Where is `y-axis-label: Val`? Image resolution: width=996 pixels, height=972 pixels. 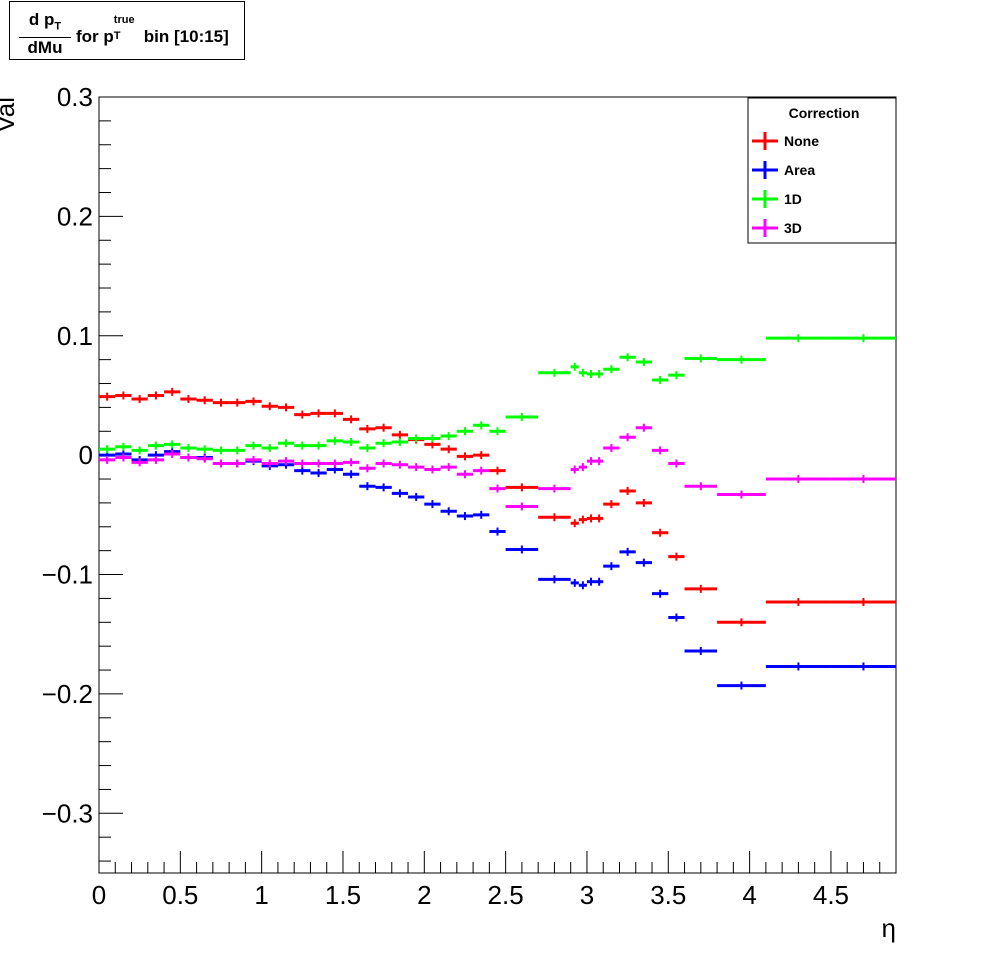 y-axis-label: Val is located at coordinates (10, 115).